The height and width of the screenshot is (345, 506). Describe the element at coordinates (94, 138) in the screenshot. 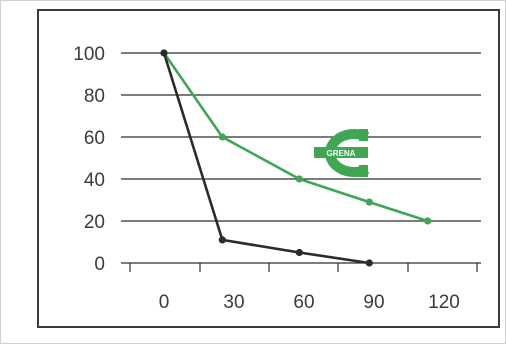

I see `y-tick-label: 60` at that location.